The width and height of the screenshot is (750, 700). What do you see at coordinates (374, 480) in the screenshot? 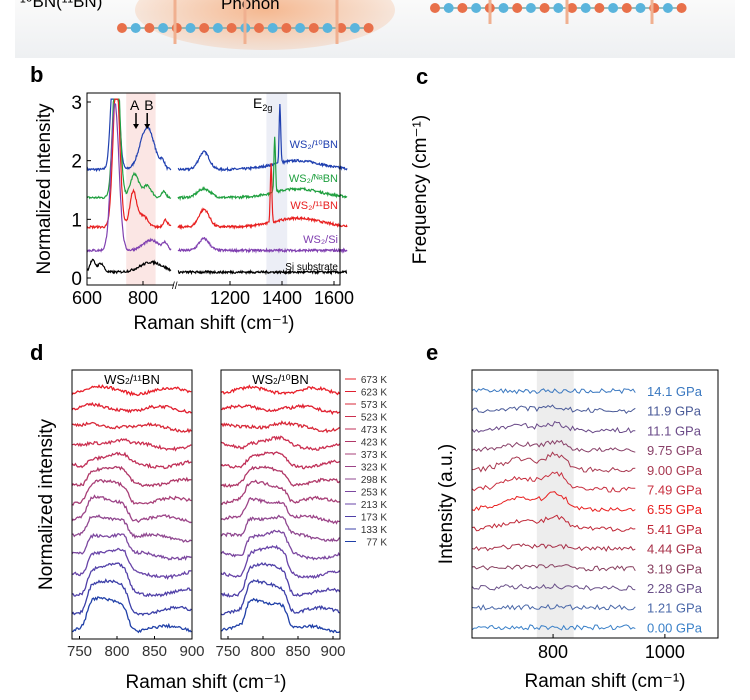
I see `legend-entry: 298 K` at bounding box center [374, 480].